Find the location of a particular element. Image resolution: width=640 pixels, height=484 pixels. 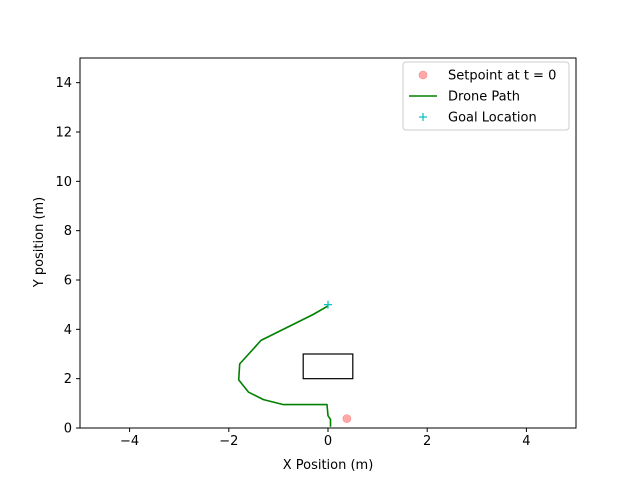

legend-entry: Goal Location is located at coordinates (478, 118).